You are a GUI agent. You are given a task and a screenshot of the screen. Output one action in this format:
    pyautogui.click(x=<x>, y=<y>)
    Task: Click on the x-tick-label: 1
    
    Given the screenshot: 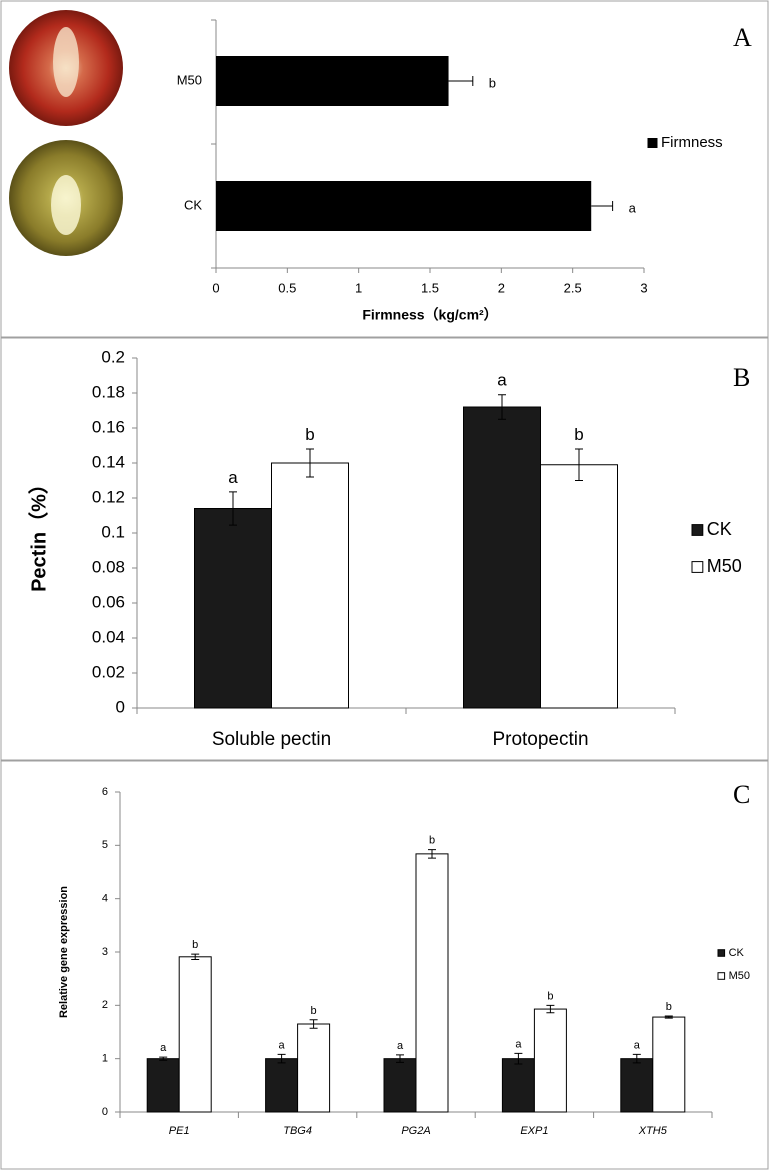 What is the action you would take?
    pyautogui.click(x=358, y=287)
    